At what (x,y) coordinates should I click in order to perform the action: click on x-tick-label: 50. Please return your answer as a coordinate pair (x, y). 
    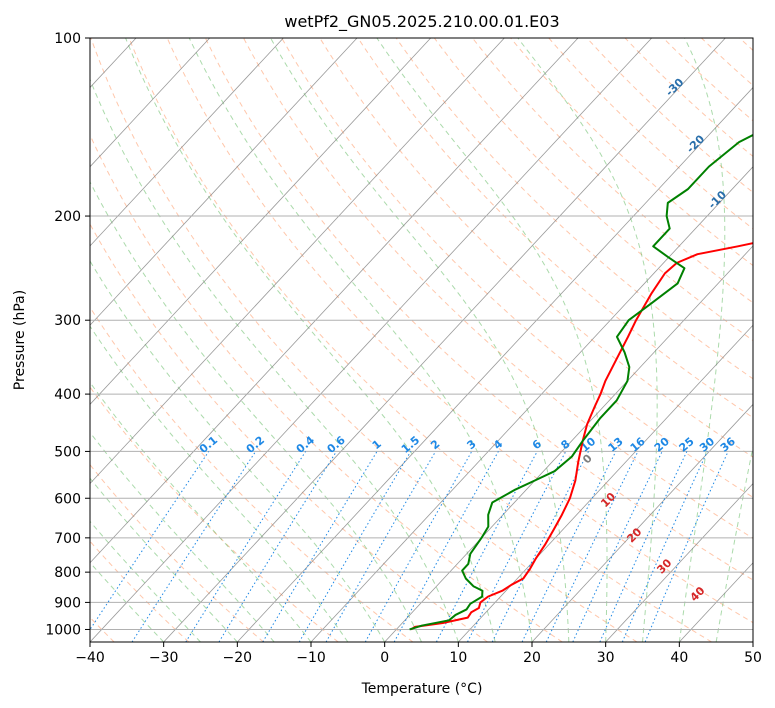
    Looking at the image, I should click on (753, 658).